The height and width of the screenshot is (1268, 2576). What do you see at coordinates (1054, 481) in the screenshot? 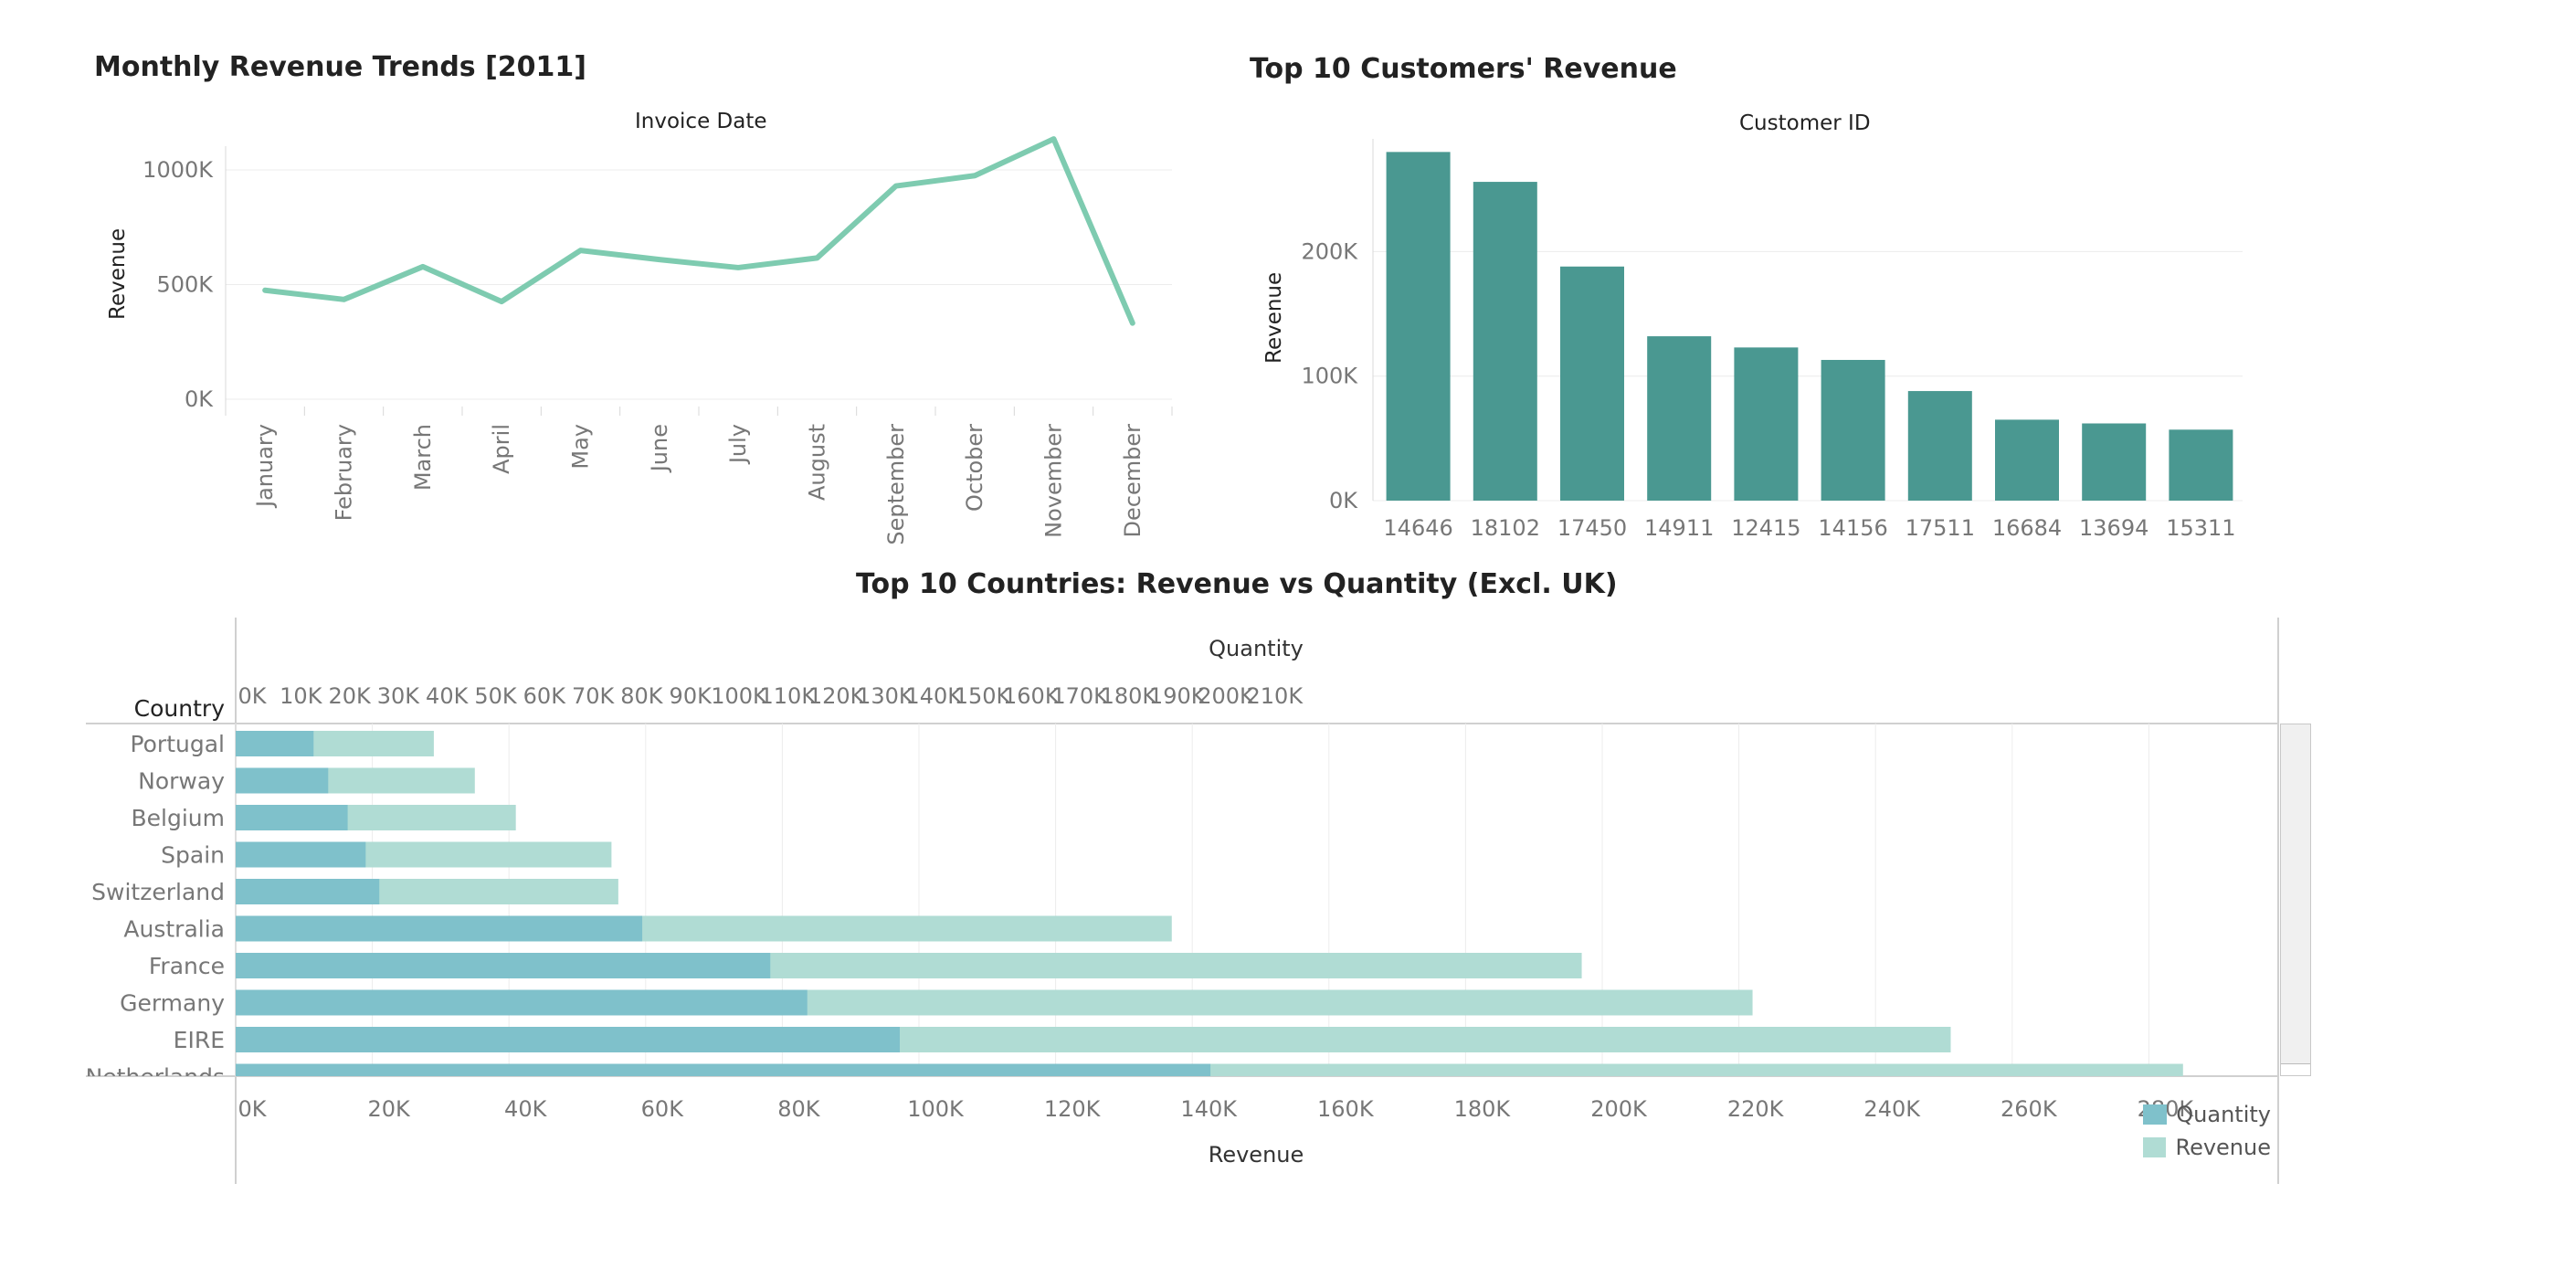
I see `line-x-tick-label: November` at bounding box center [1054, 481].